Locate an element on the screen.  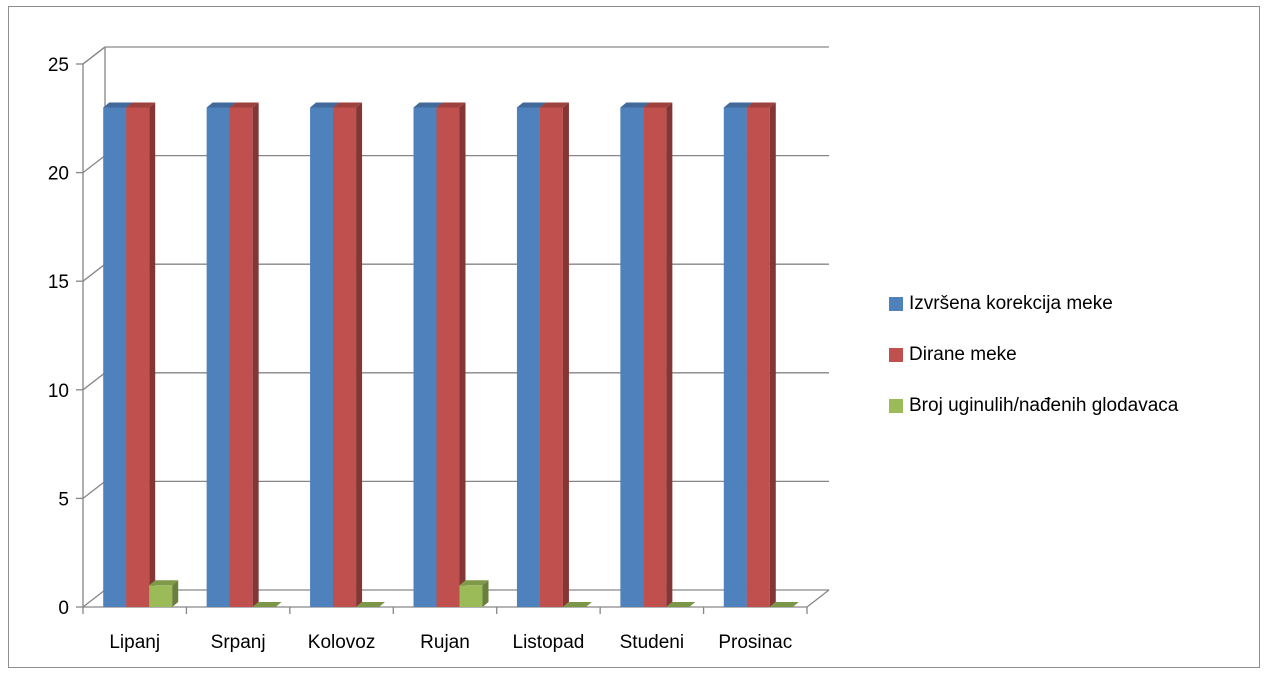
x-tick-label: Kolovoz is located at coordinates (342, 642).